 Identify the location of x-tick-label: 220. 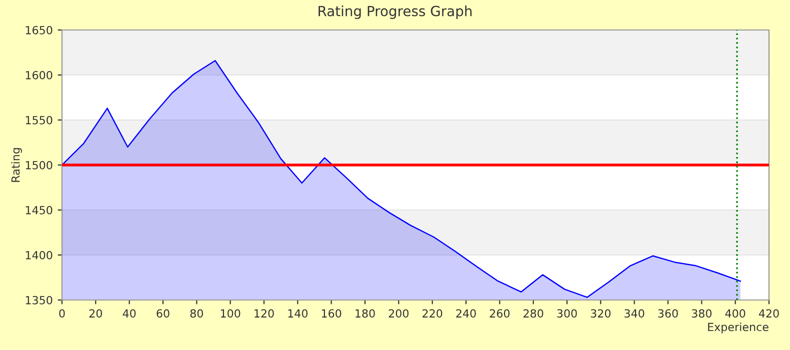
(432, 313).